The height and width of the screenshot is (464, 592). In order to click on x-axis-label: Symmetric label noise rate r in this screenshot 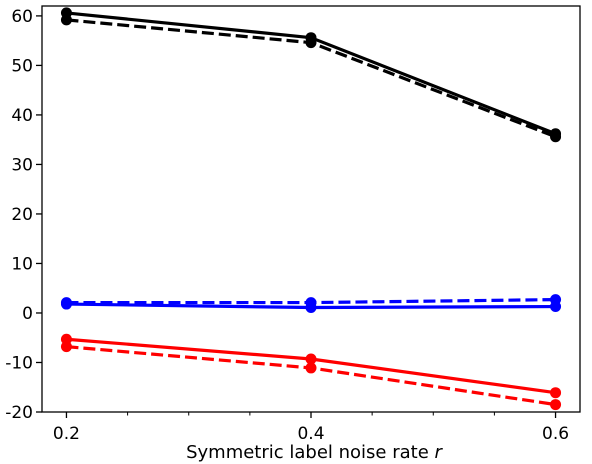, I will do `click(314, 452)`.